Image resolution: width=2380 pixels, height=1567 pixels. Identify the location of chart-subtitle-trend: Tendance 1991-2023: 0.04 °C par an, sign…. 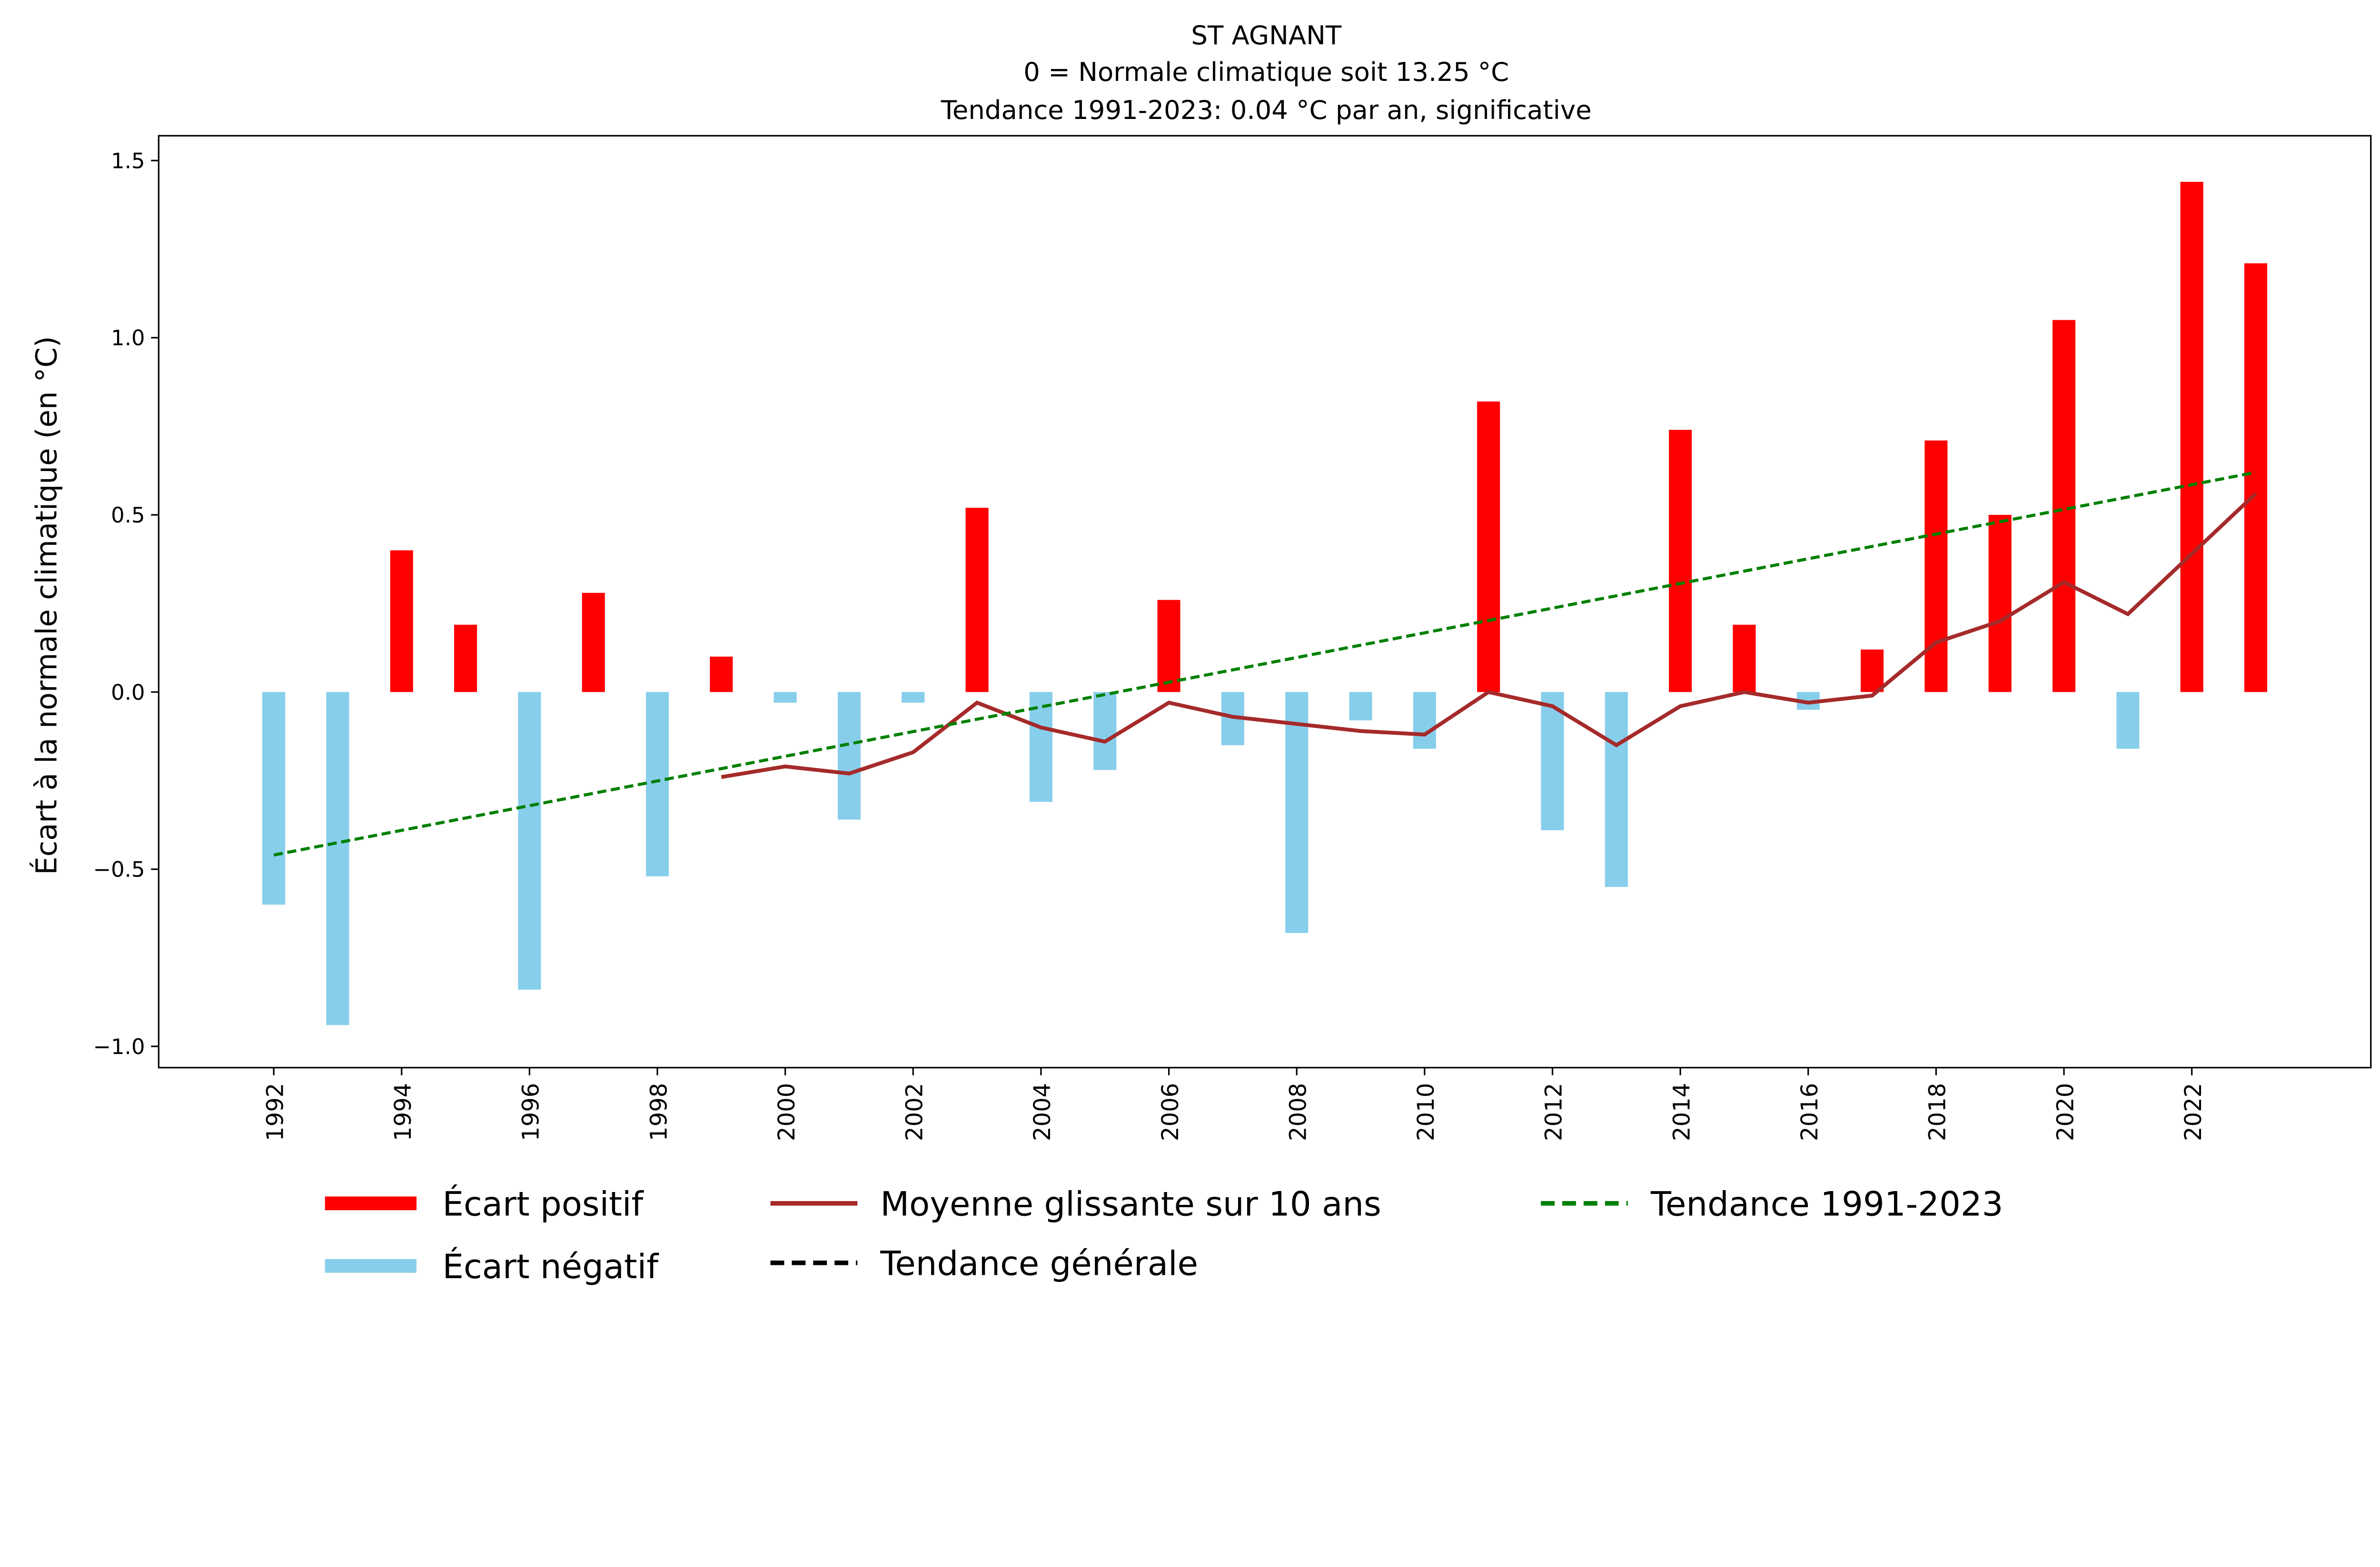
(1266, 110).